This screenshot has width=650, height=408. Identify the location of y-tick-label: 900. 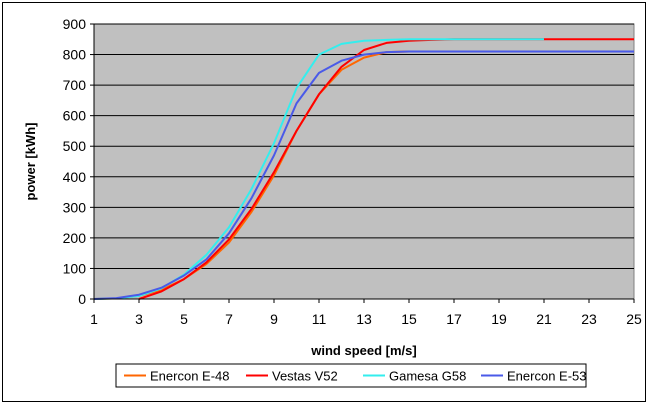
(75, 24).